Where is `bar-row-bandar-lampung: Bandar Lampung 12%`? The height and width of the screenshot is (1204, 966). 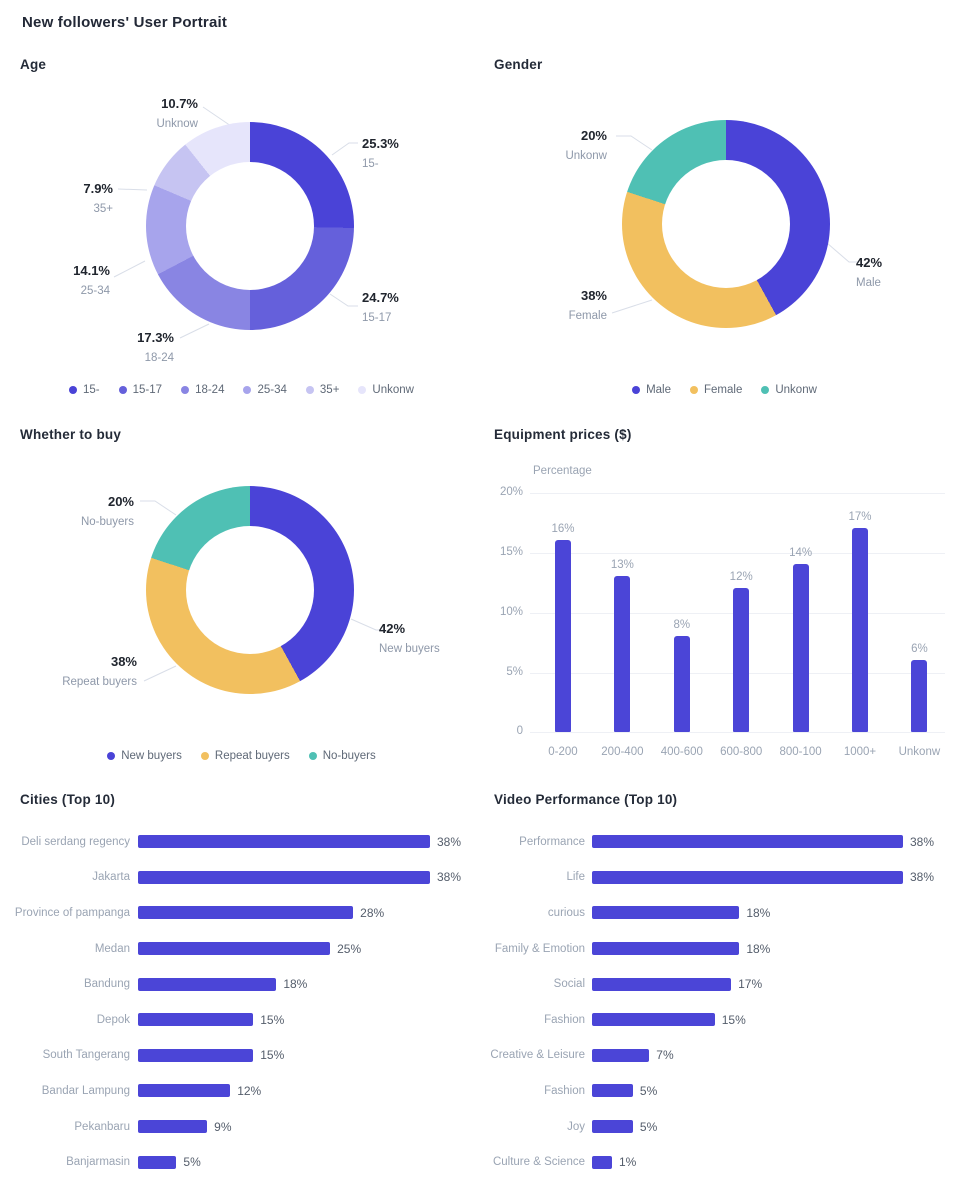 bar-row-bandar-lampung: Bandar Lampung 12% is located at coordinates (241, 1091).